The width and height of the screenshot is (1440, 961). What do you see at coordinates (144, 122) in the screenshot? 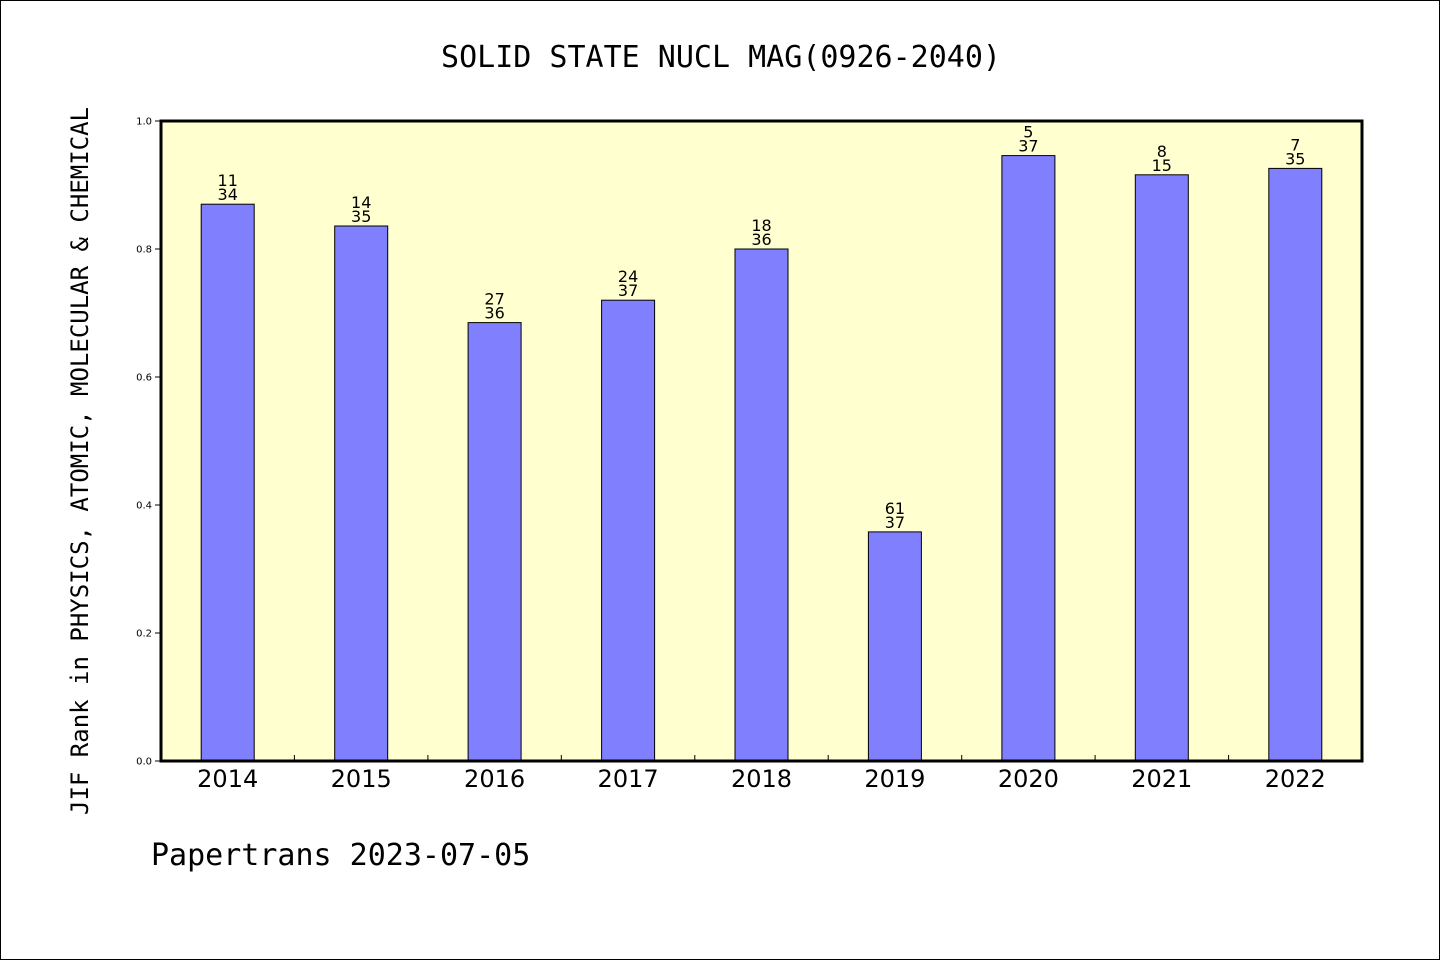
I see `y-tick-label: 1.0` at bounding box center [144, 122].